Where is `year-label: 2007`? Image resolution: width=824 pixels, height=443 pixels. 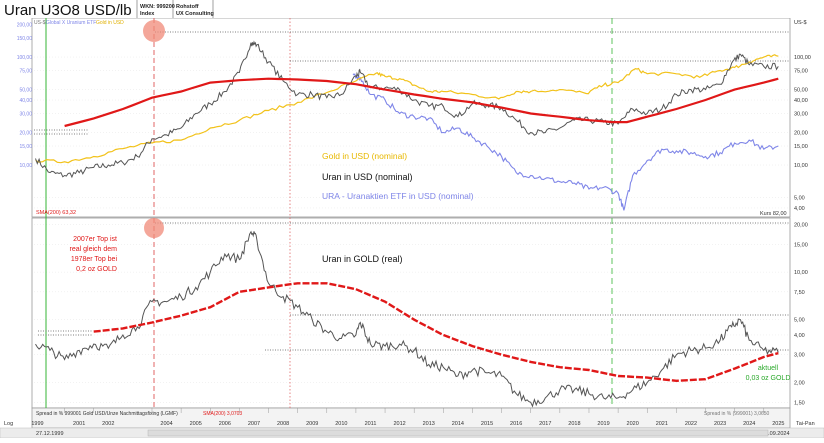
year-label: 2007 is located at coordinates (254, 424).